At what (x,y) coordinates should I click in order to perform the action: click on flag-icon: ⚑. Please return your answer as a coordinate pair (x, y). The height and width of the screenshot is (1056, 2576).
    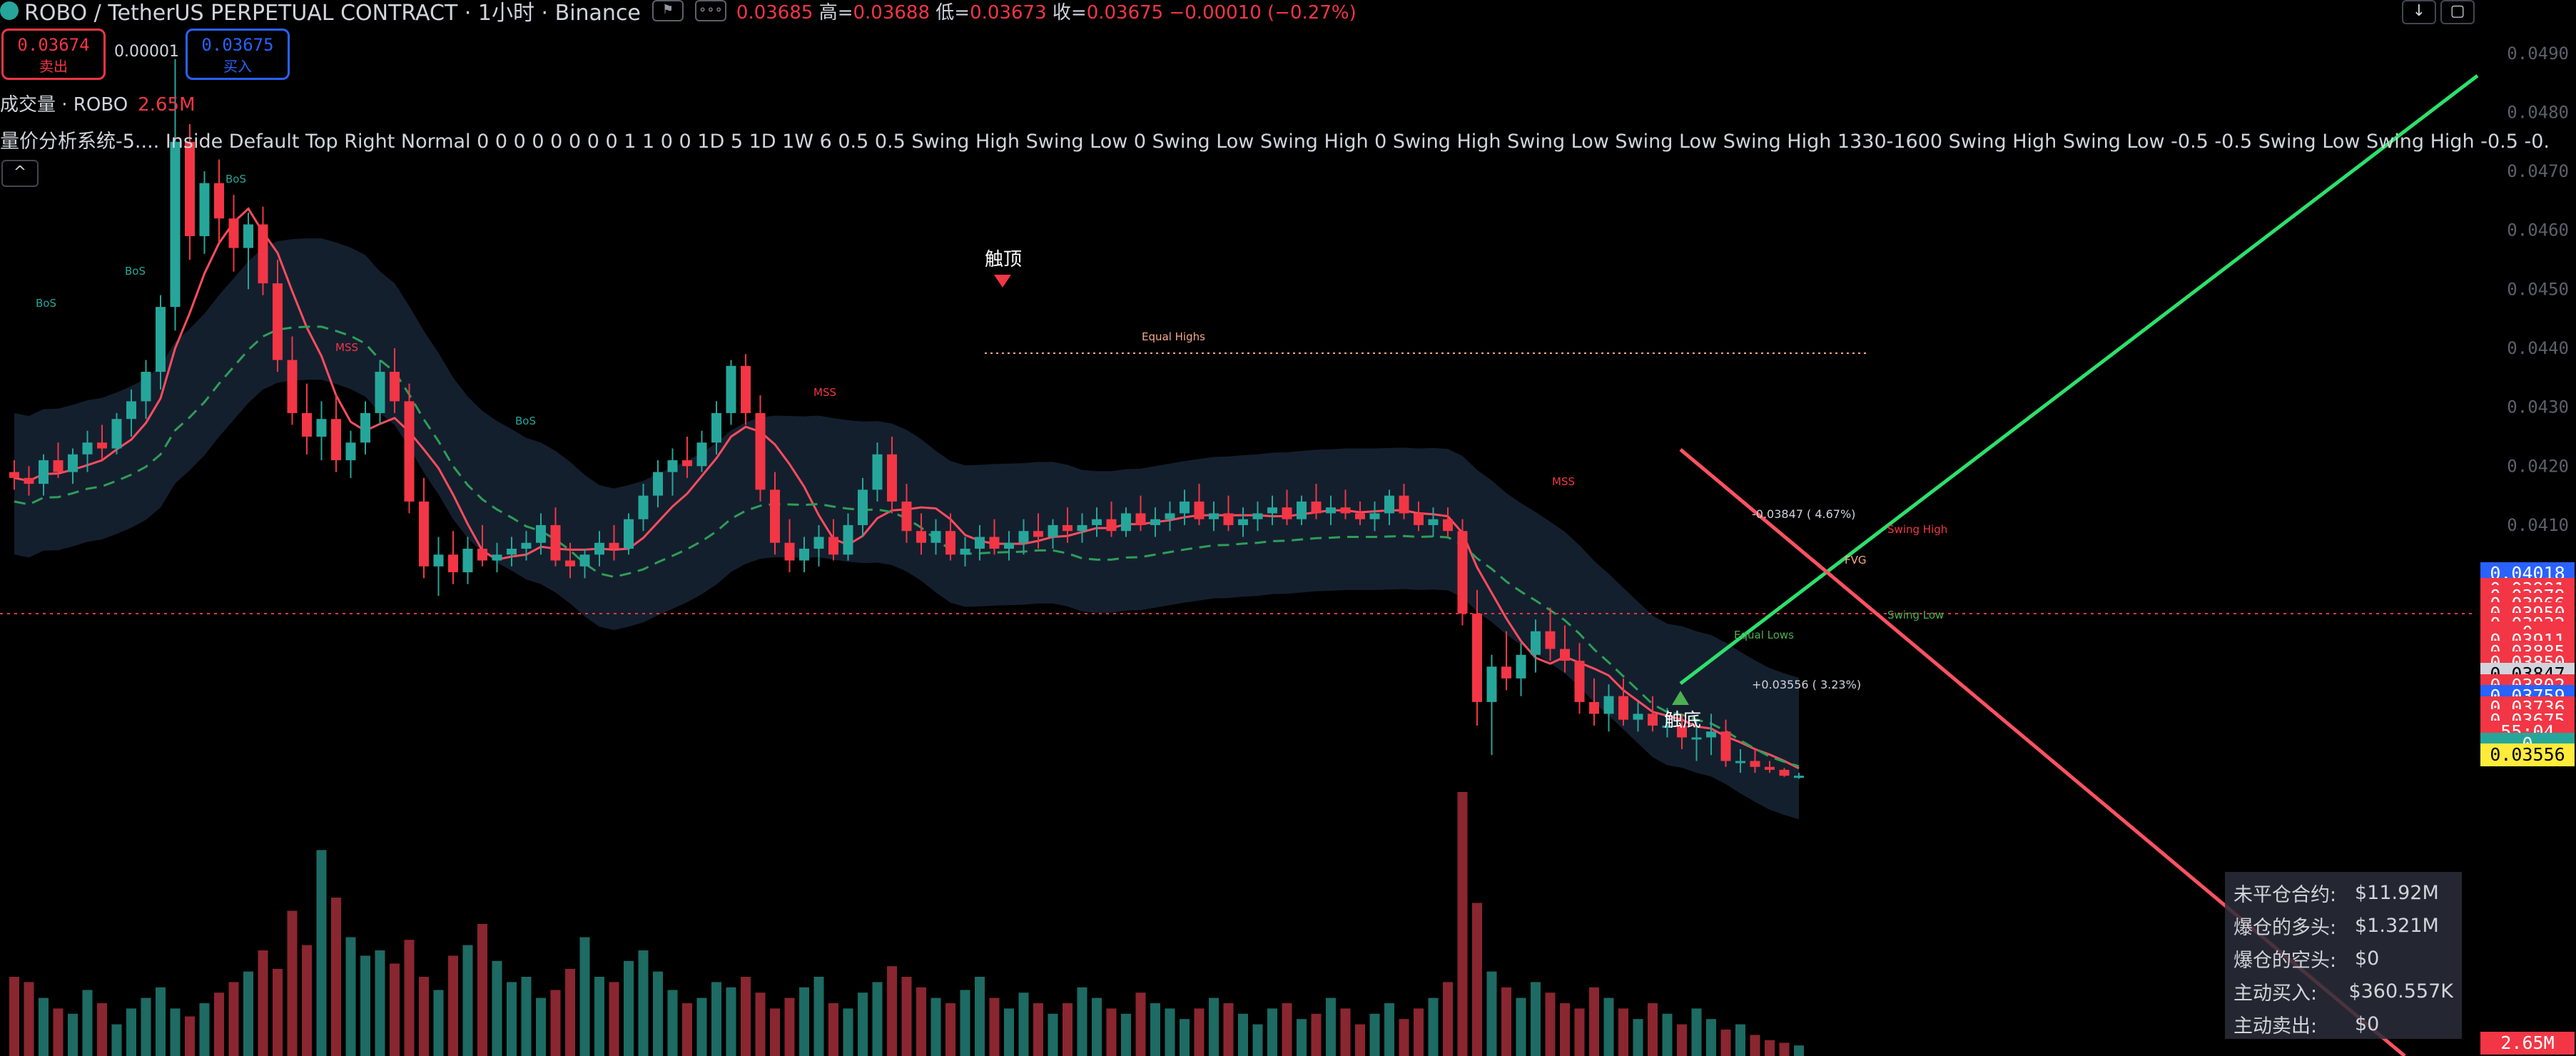
    Looking at the image, I should click on (667, 11).